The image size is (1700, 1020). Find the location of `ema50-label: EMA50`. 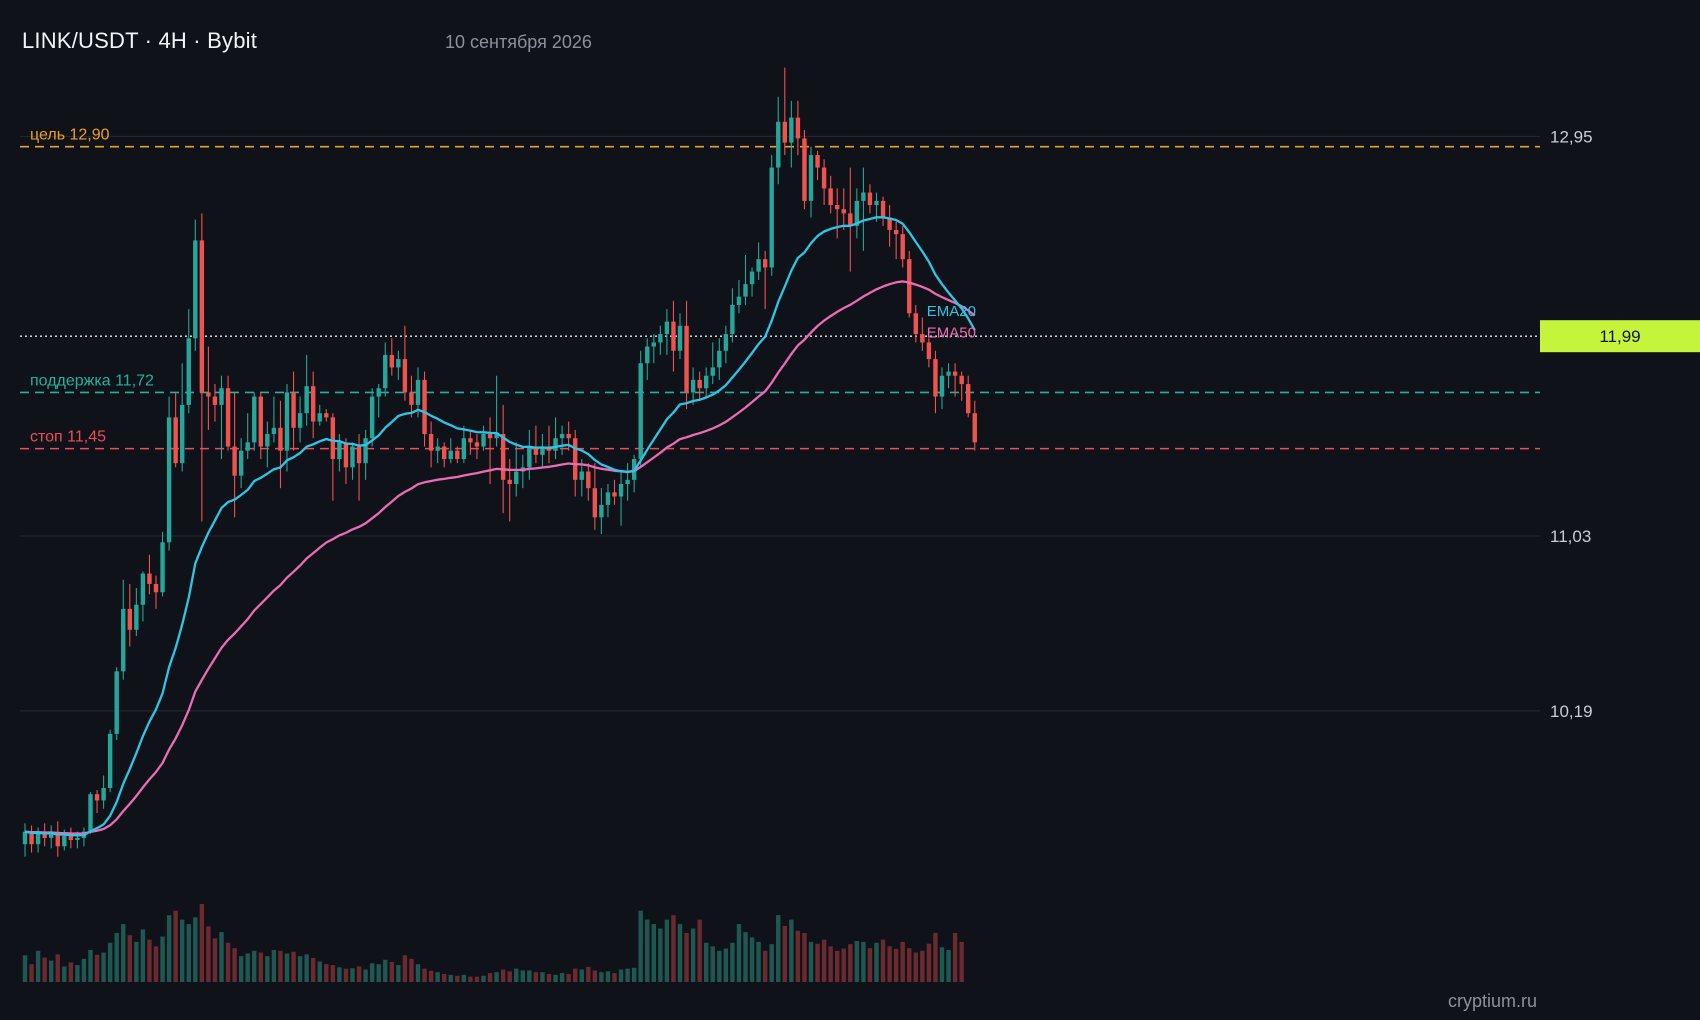

ema50-label: EMA50 is located at coordinates (951, 333).